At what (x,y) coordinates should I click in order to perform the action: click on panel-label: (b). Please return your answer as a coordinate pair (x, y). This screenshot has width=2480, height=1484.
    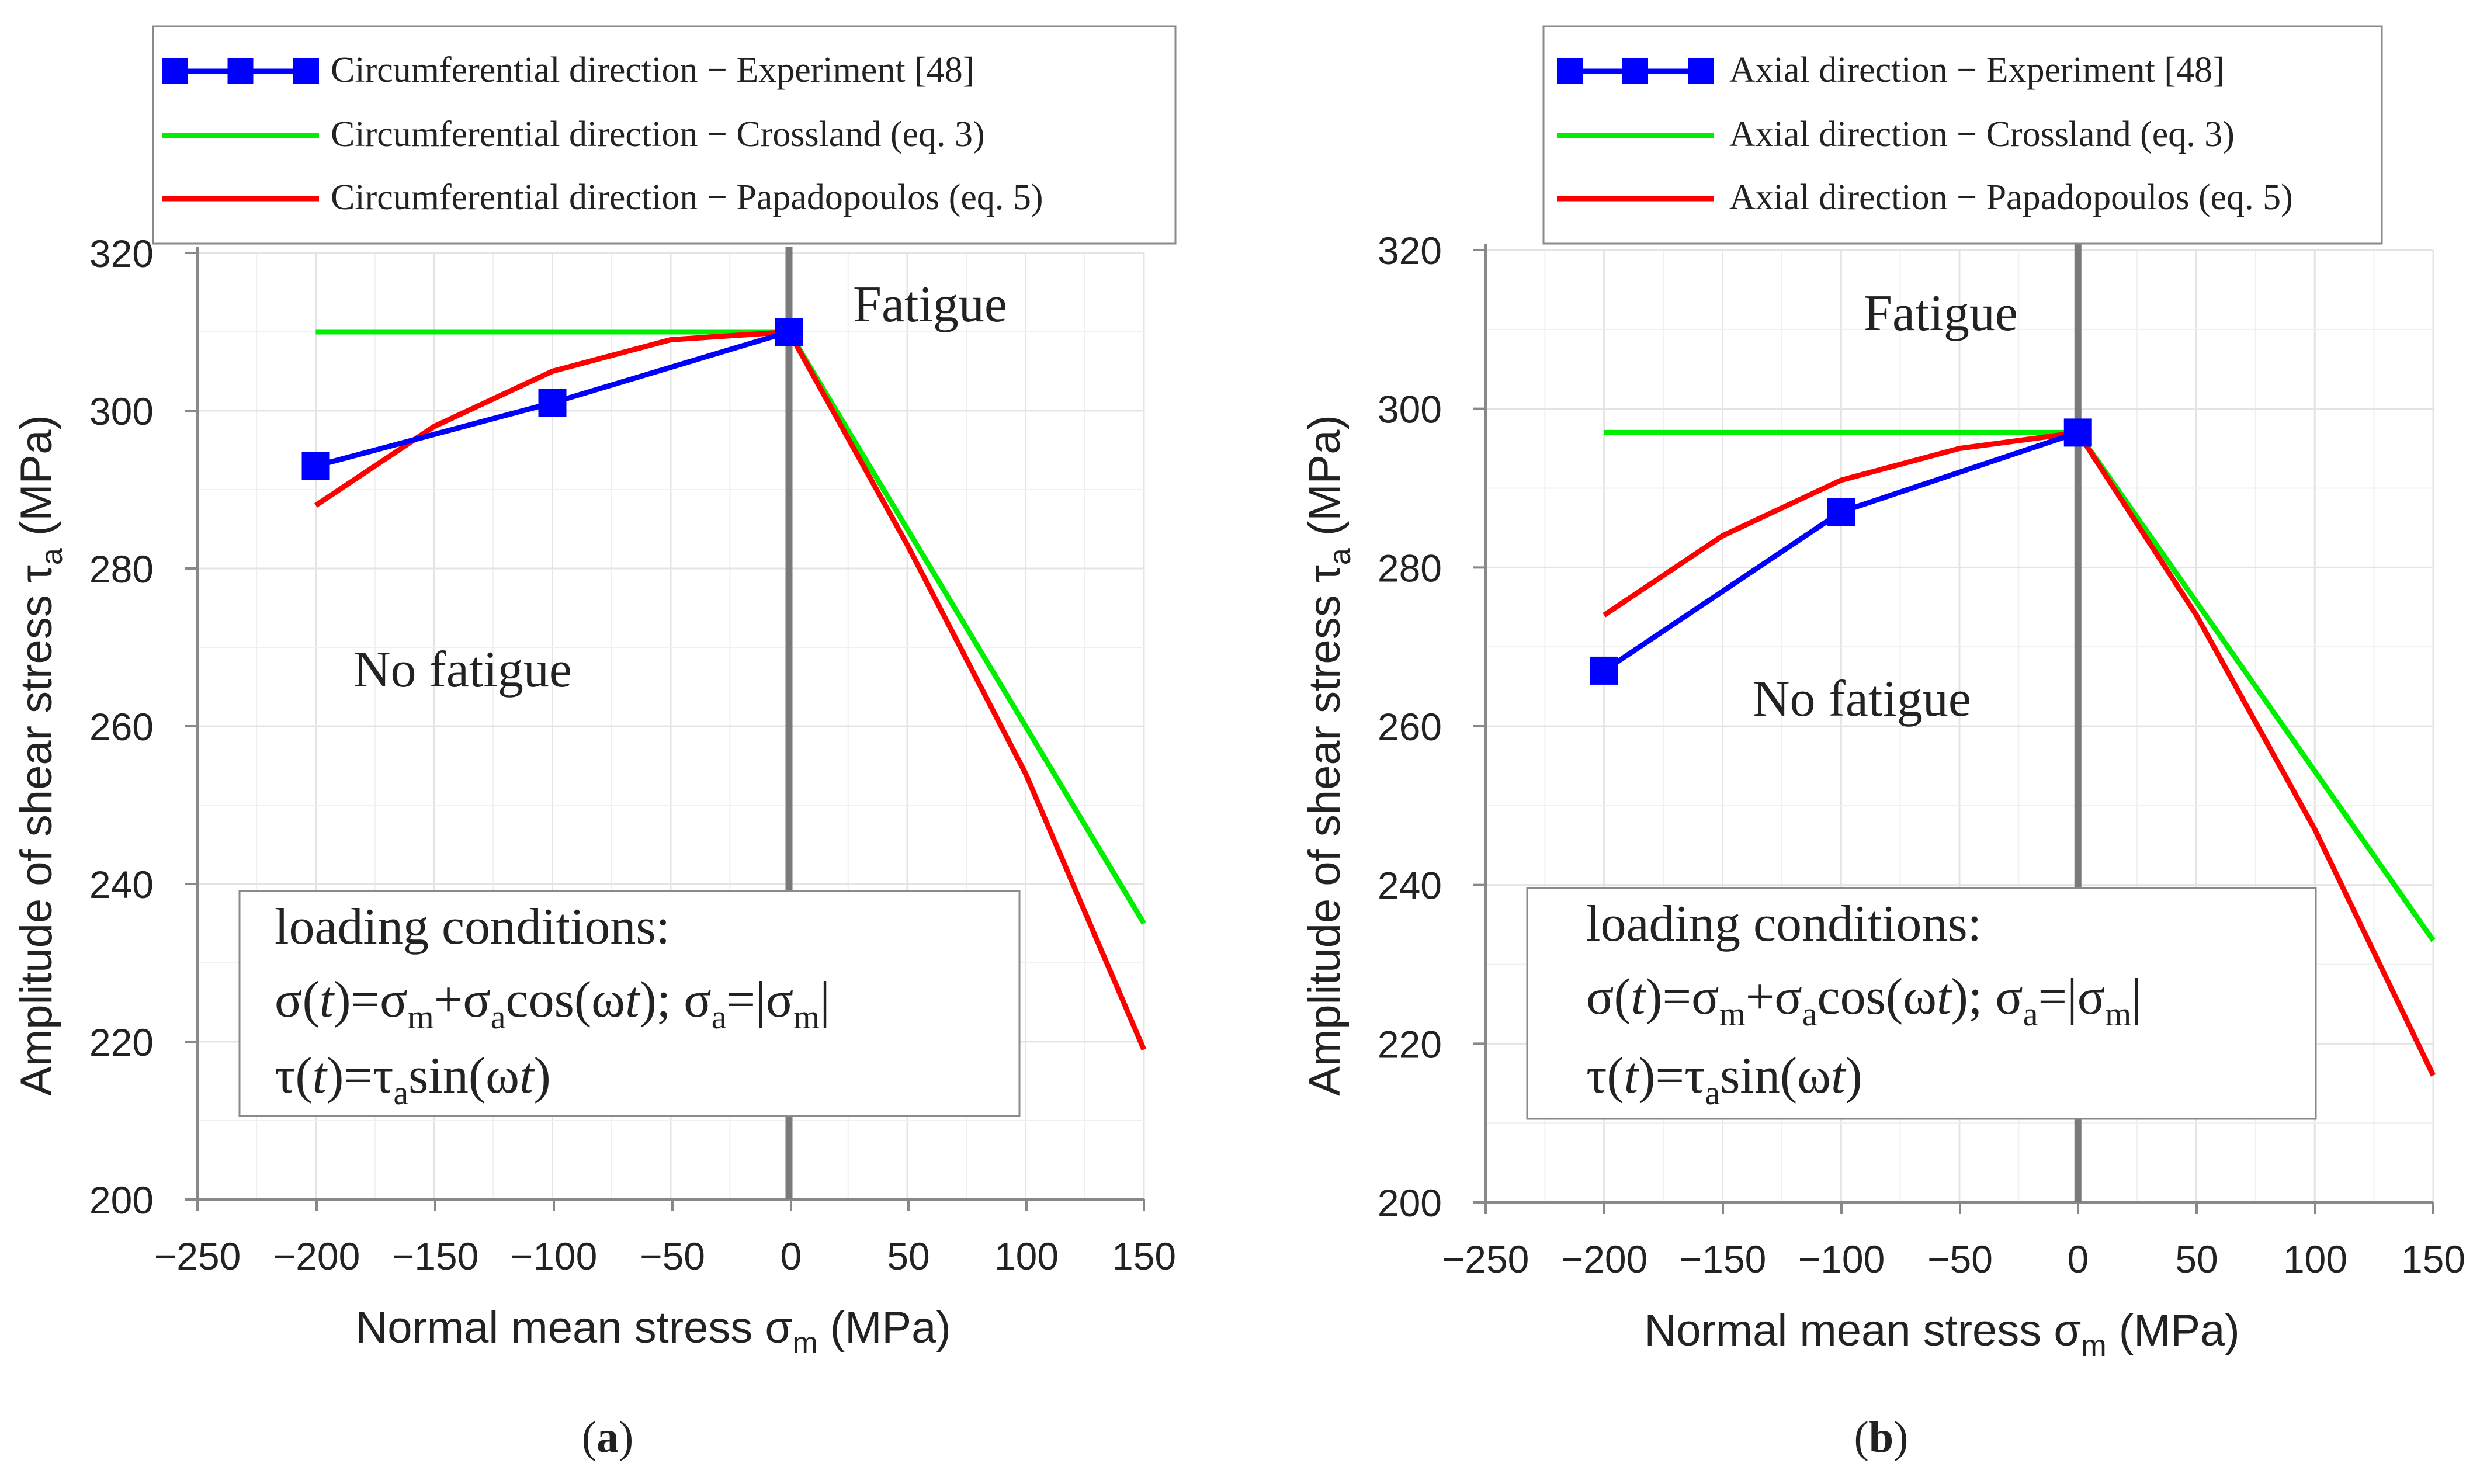
    Looking at the image, I should click on (1881, 1437).